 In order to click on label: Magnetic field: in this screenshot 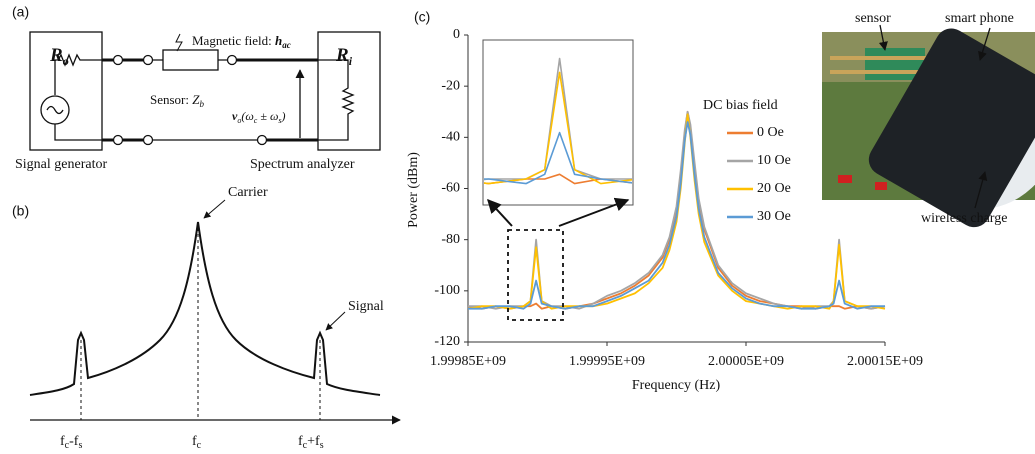, I will do `click(233, 40)`.